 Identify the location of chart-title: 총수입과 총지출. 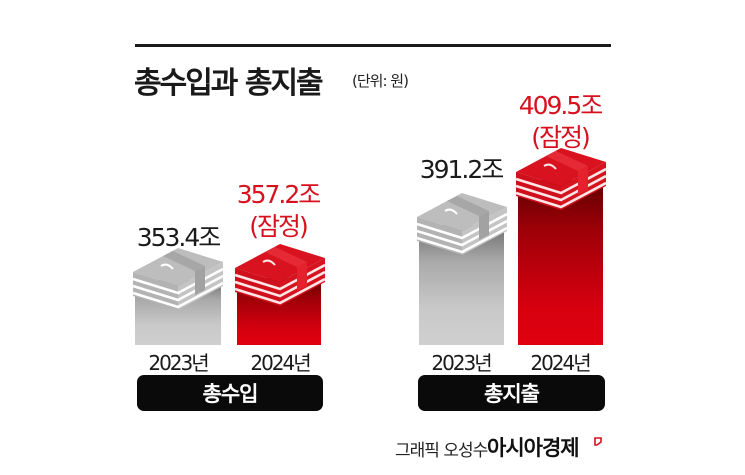
(229, 83).